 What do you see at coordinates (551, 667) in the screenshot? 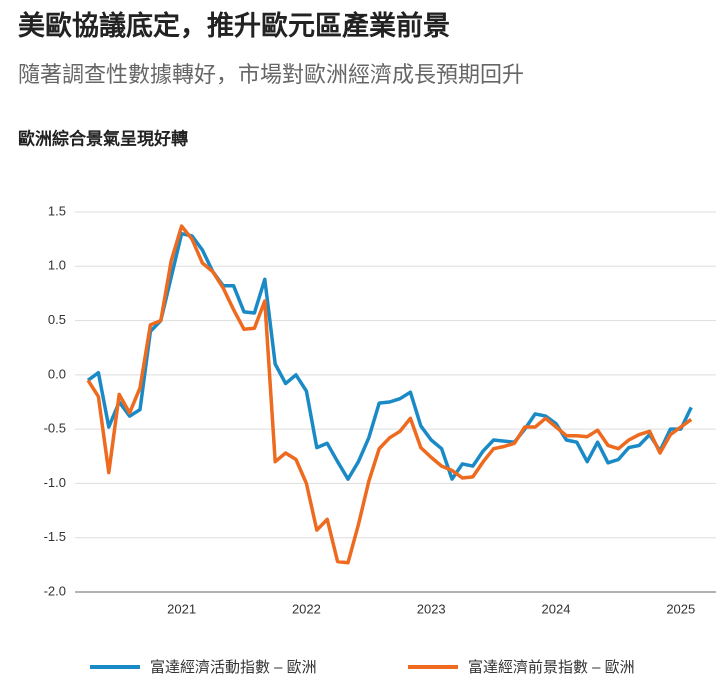
I see `legend-label: 富達經濟前景指數 – 歐洲` at bounding box center [551, 667].